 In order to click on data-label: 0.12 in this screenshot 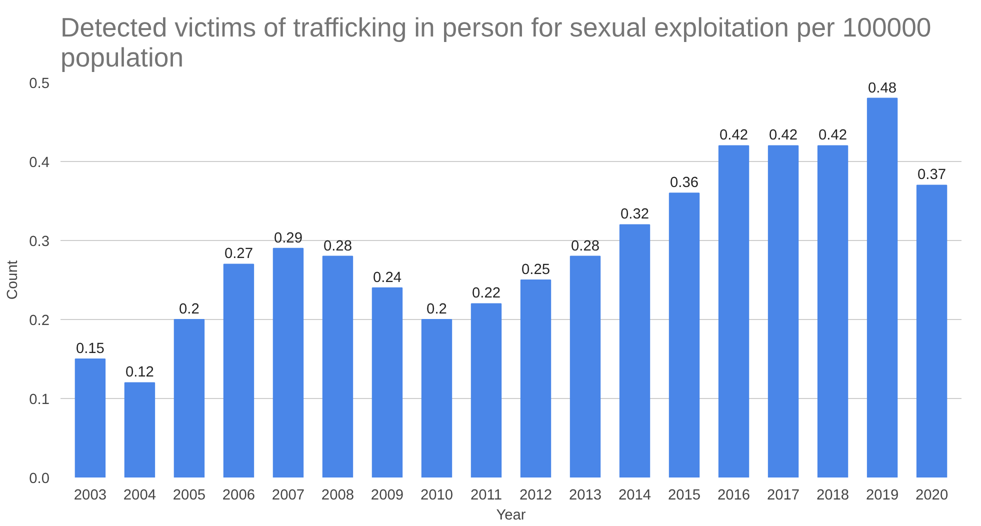, I will do `click(139, 372)`.